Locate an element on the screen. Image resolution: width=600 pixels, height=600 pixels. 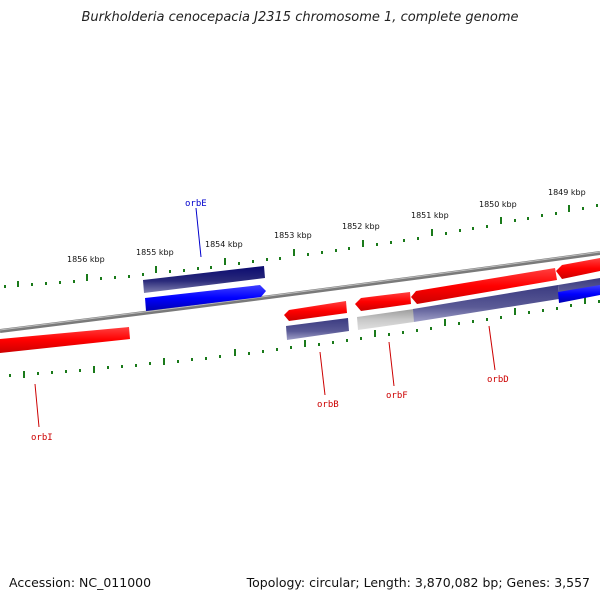
accession-text: Accession: NC_011000 is located at coordinates (80, 582).